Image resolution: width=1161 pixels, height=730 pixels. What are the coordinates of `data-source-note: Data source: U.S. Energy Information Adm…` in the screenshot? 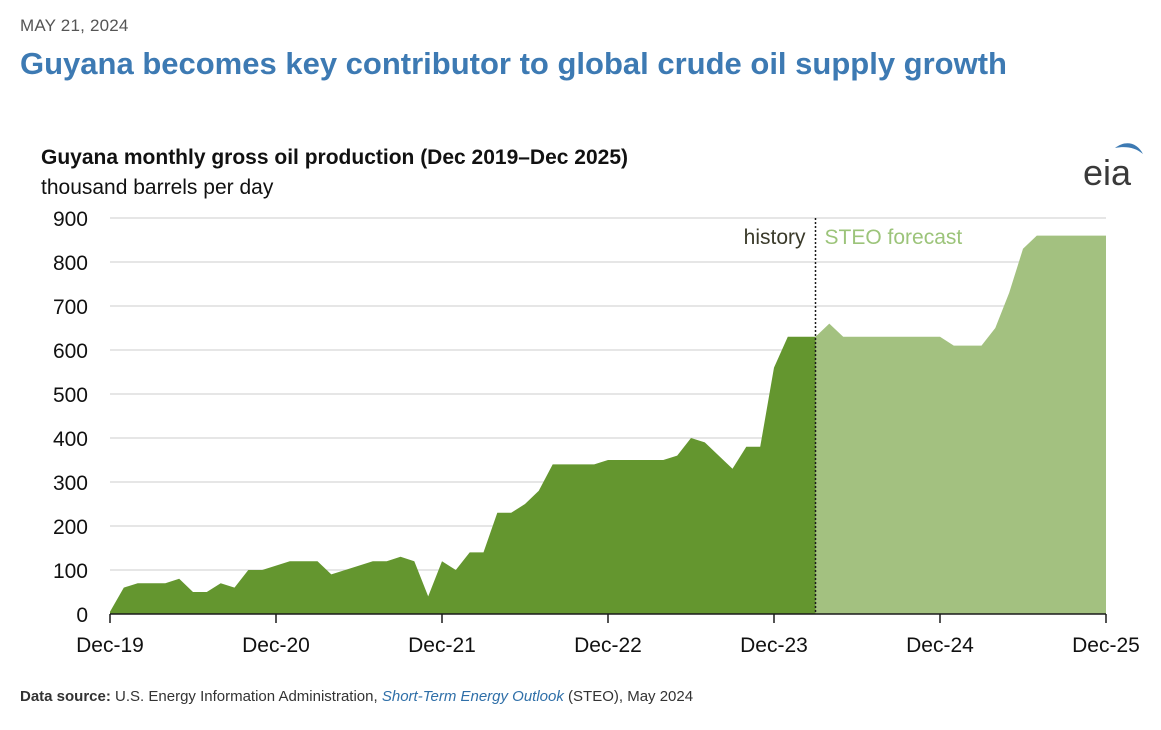 It's located at (356, 696).